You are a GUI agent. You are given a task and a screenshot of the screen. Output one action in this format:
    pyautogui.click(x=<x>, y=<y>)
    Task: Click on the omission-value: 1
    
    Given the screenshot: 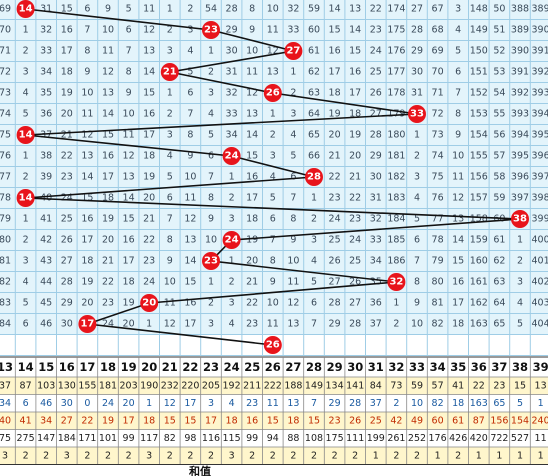 What is the action you would take?
    pyautogui.click(x=293, y=72)
    